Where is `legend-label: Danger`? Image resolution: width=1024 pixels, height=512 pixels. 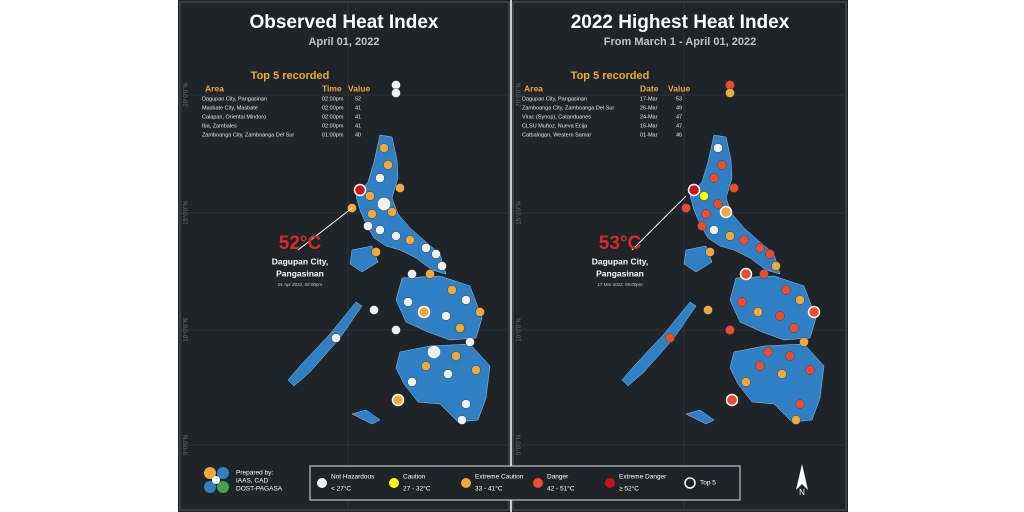 legend-label: Danger is located at coordinates (558, 477).